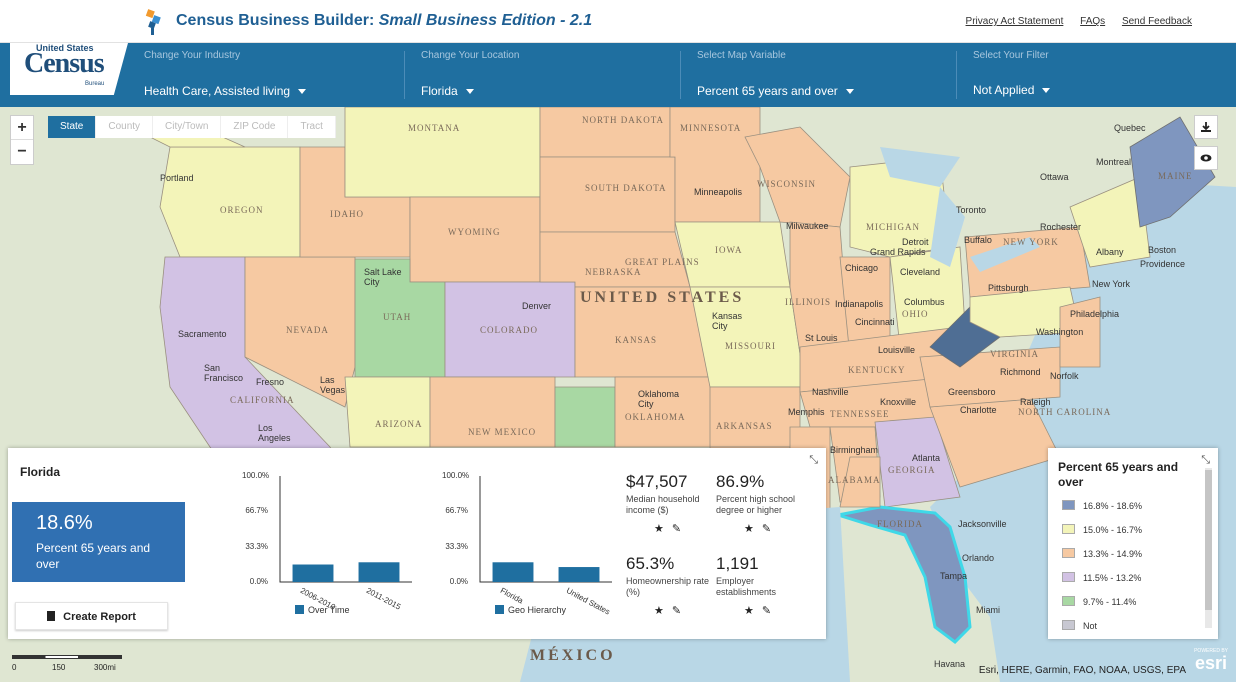 This screenshot has height=682, width=1236. Describe the element at coordinates (711, 128) in the screenshot. I see `map-label-state: MINNESOTA` at that location.